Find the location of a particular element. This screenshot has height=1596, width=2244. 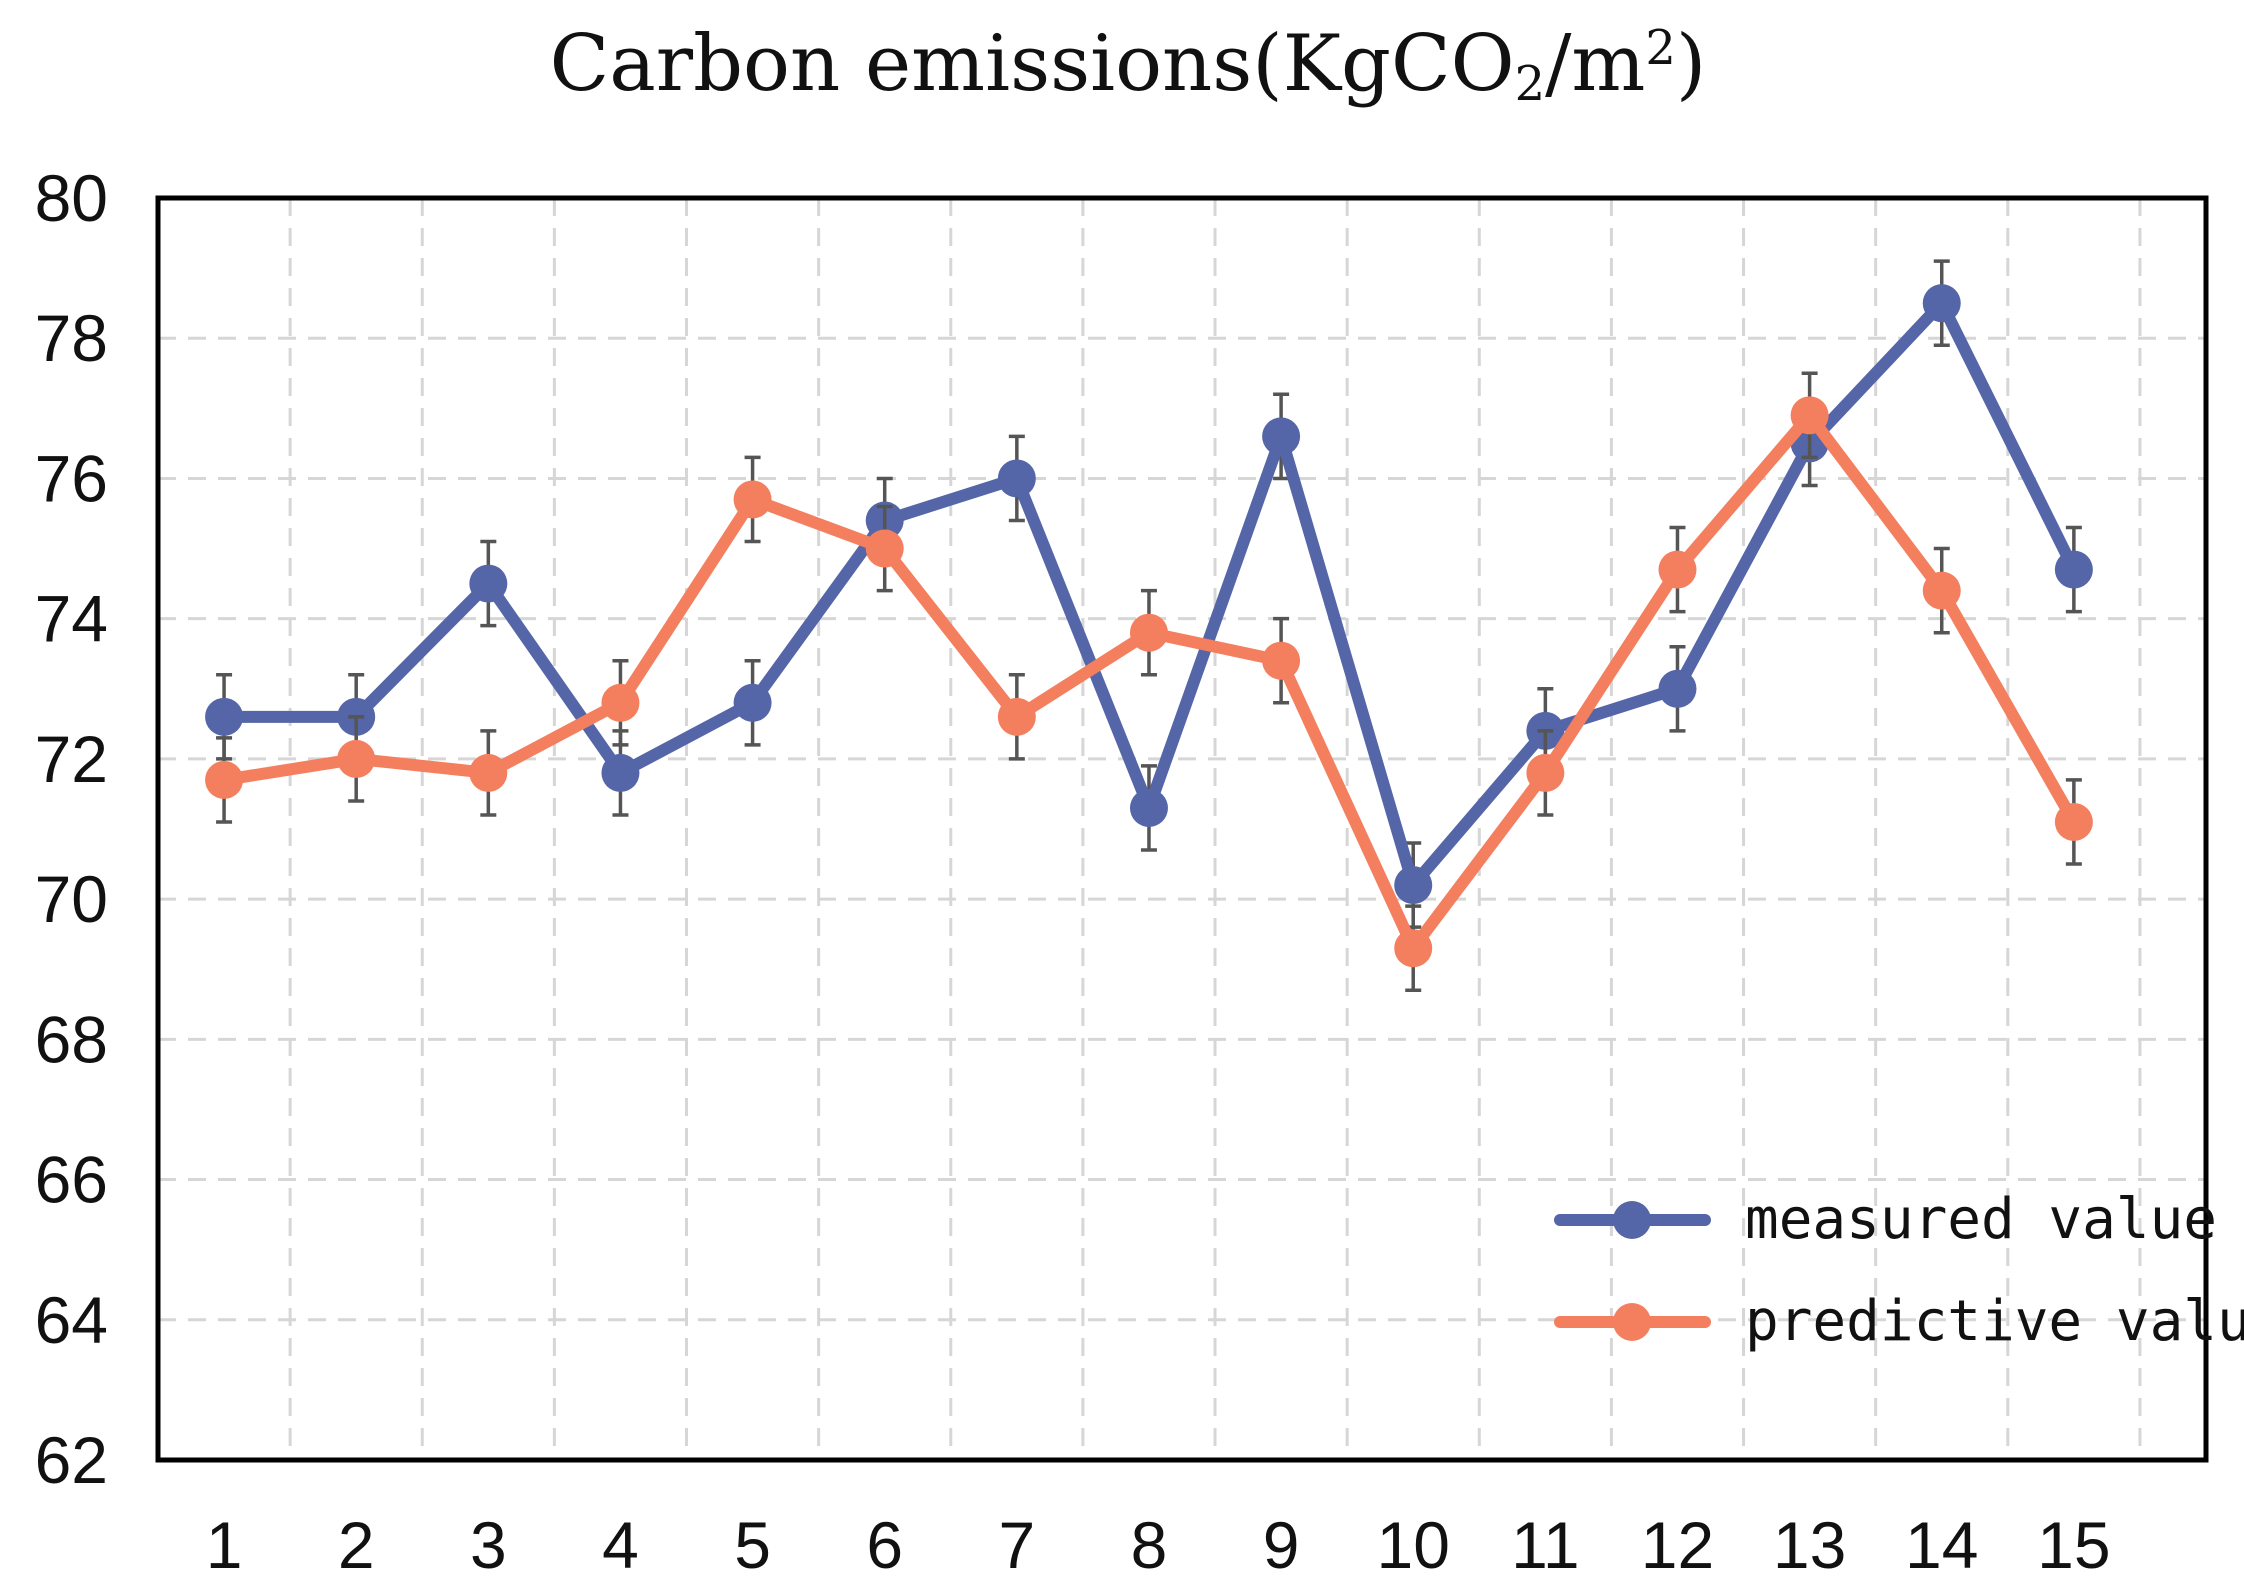

y-tick-label: 72 is located at coordinates (71, 759).